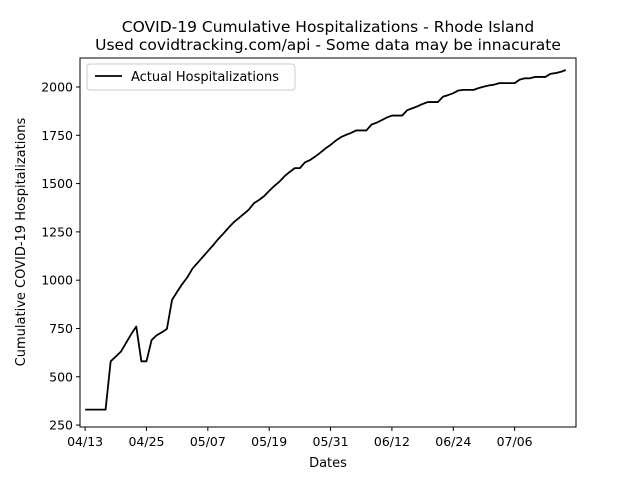  Describe the element at coordinates (205, 77) in the screenshot. I see `legend-label: Actual Hospitalizations` at that location.